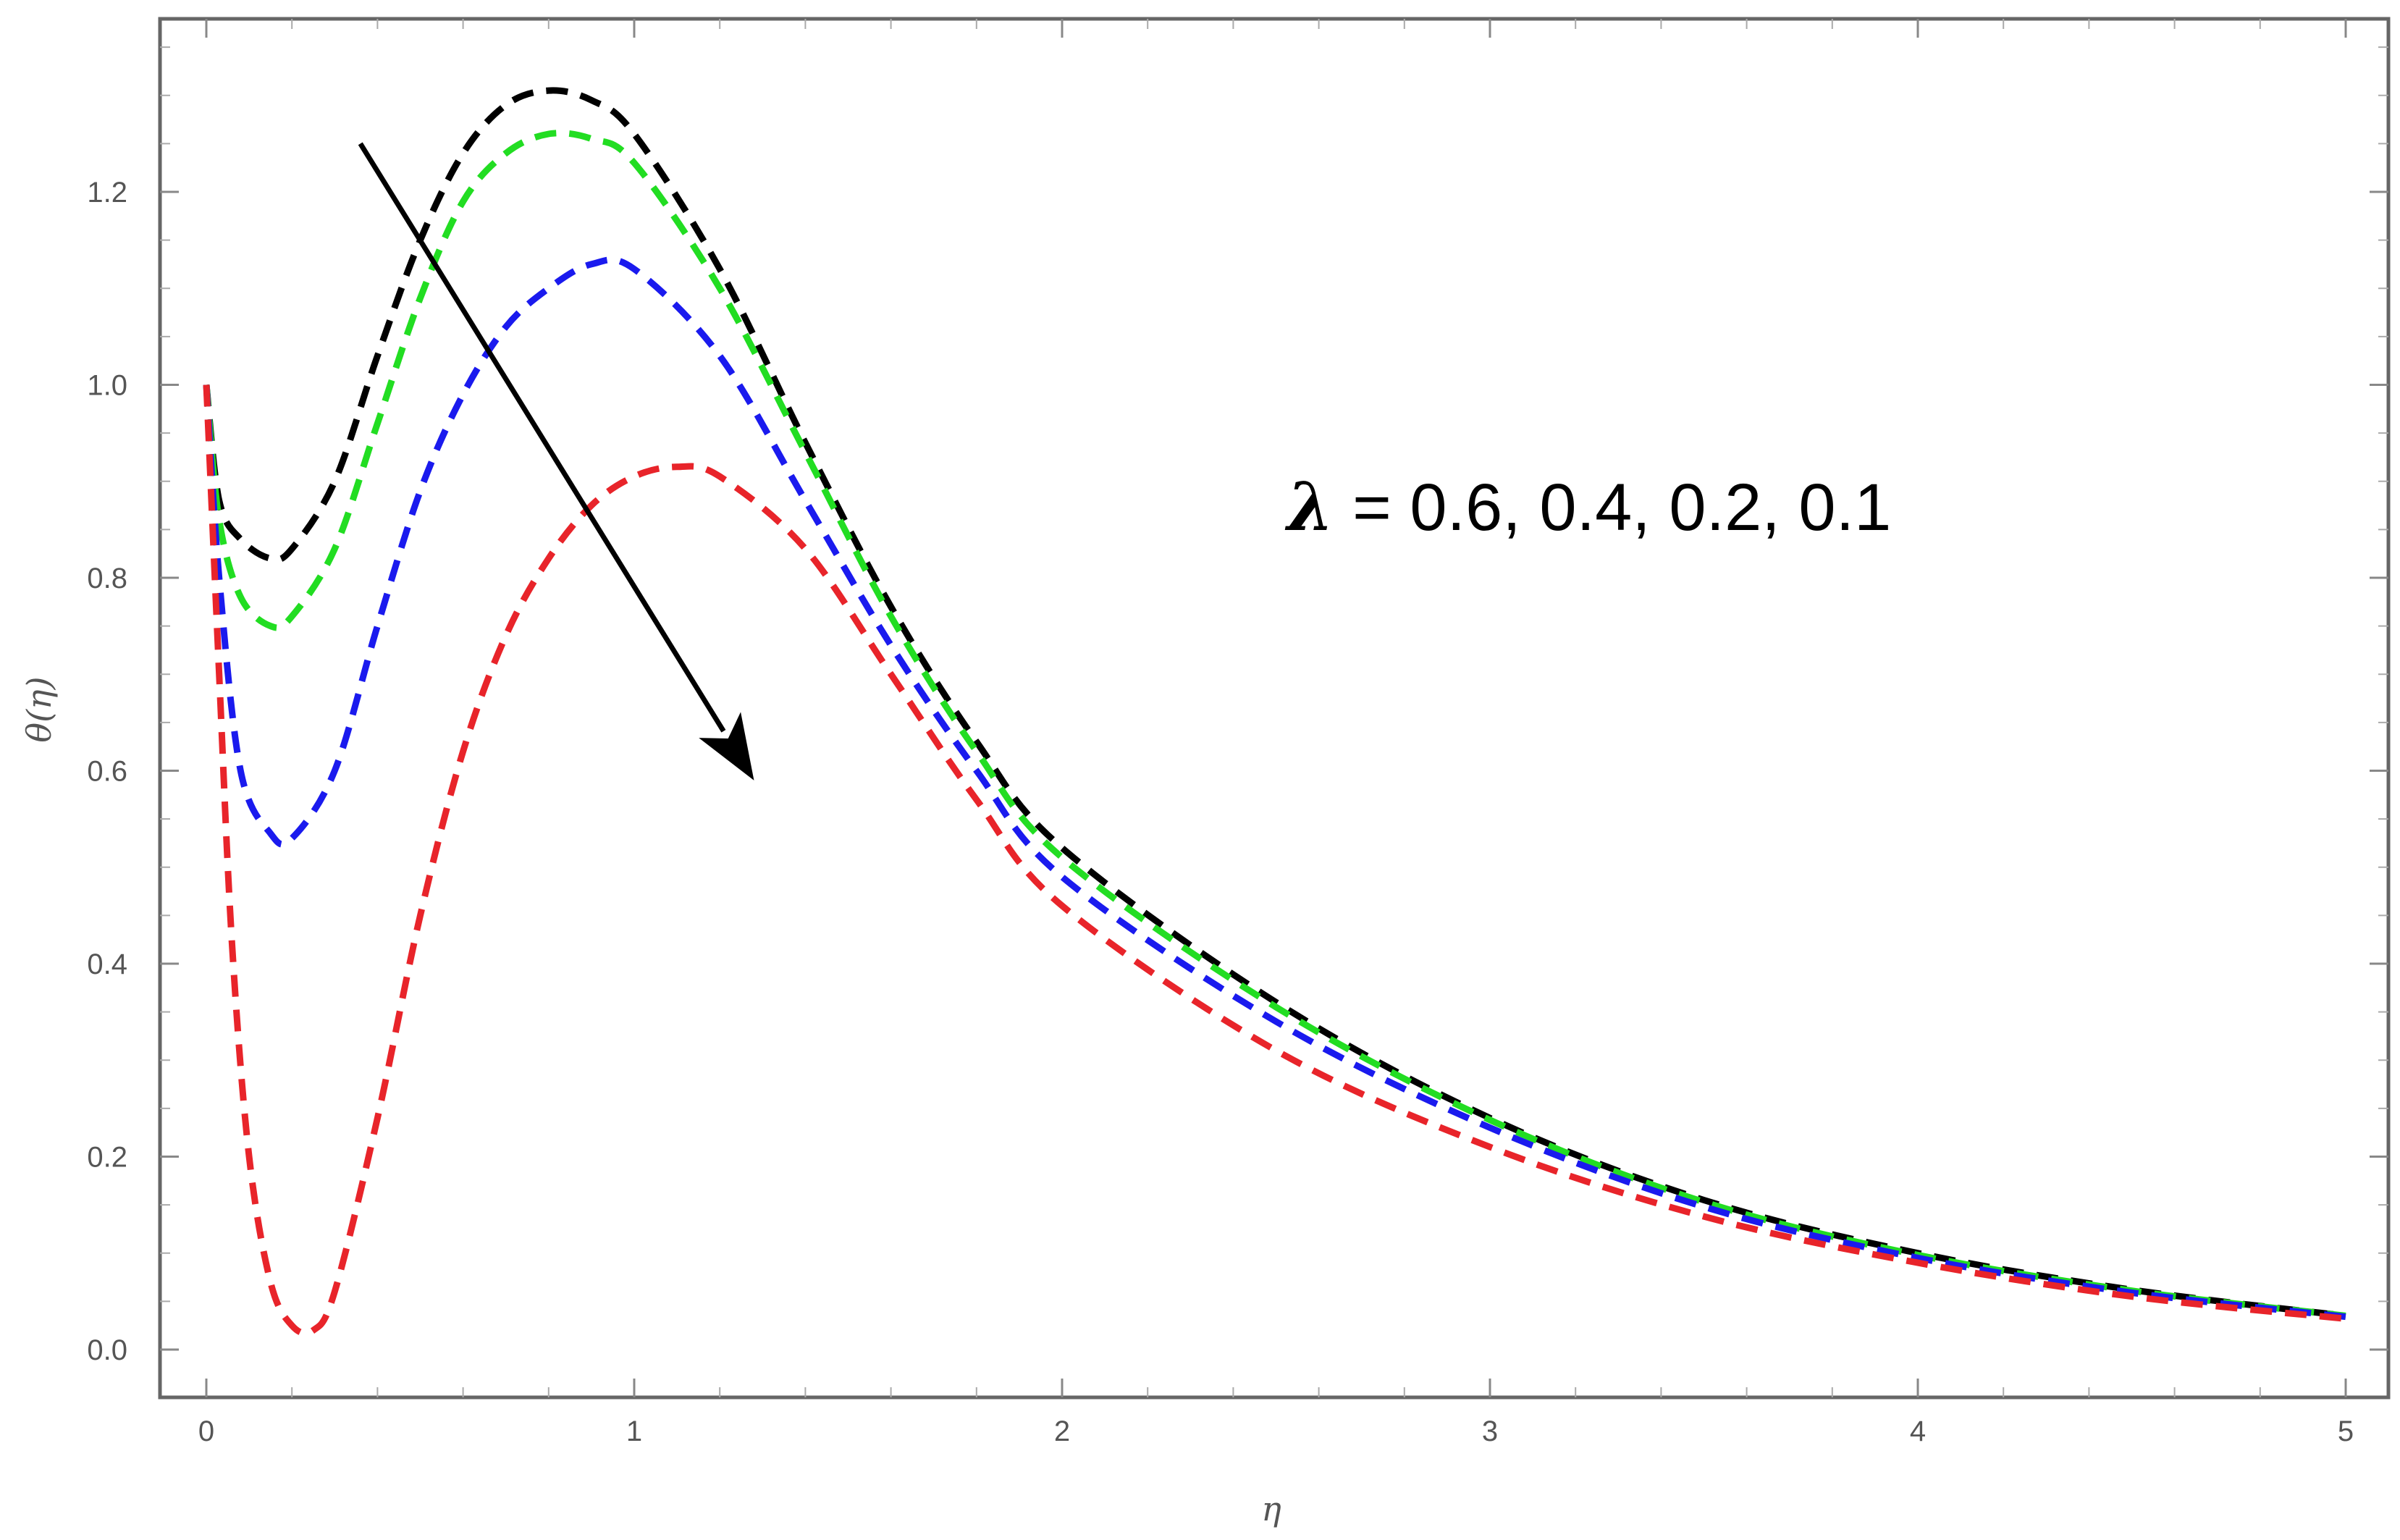  What do you see at coordinates (1271, 1509) in the screenshot?
I see `x-axis-title: η` at bounding box center [1271, 1509].